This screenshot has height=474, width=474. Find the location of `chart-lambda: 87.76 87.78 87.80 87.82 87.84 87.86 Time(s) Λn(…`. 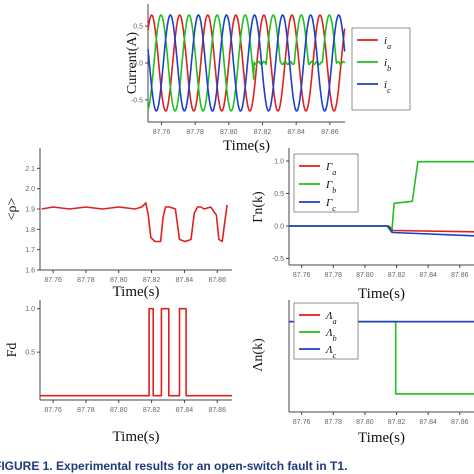

chart-lambda: 87.76 87.78 87.80 87.82 87.84 87.86 Time(s) Λn(… is located at coordinates (362, 373).